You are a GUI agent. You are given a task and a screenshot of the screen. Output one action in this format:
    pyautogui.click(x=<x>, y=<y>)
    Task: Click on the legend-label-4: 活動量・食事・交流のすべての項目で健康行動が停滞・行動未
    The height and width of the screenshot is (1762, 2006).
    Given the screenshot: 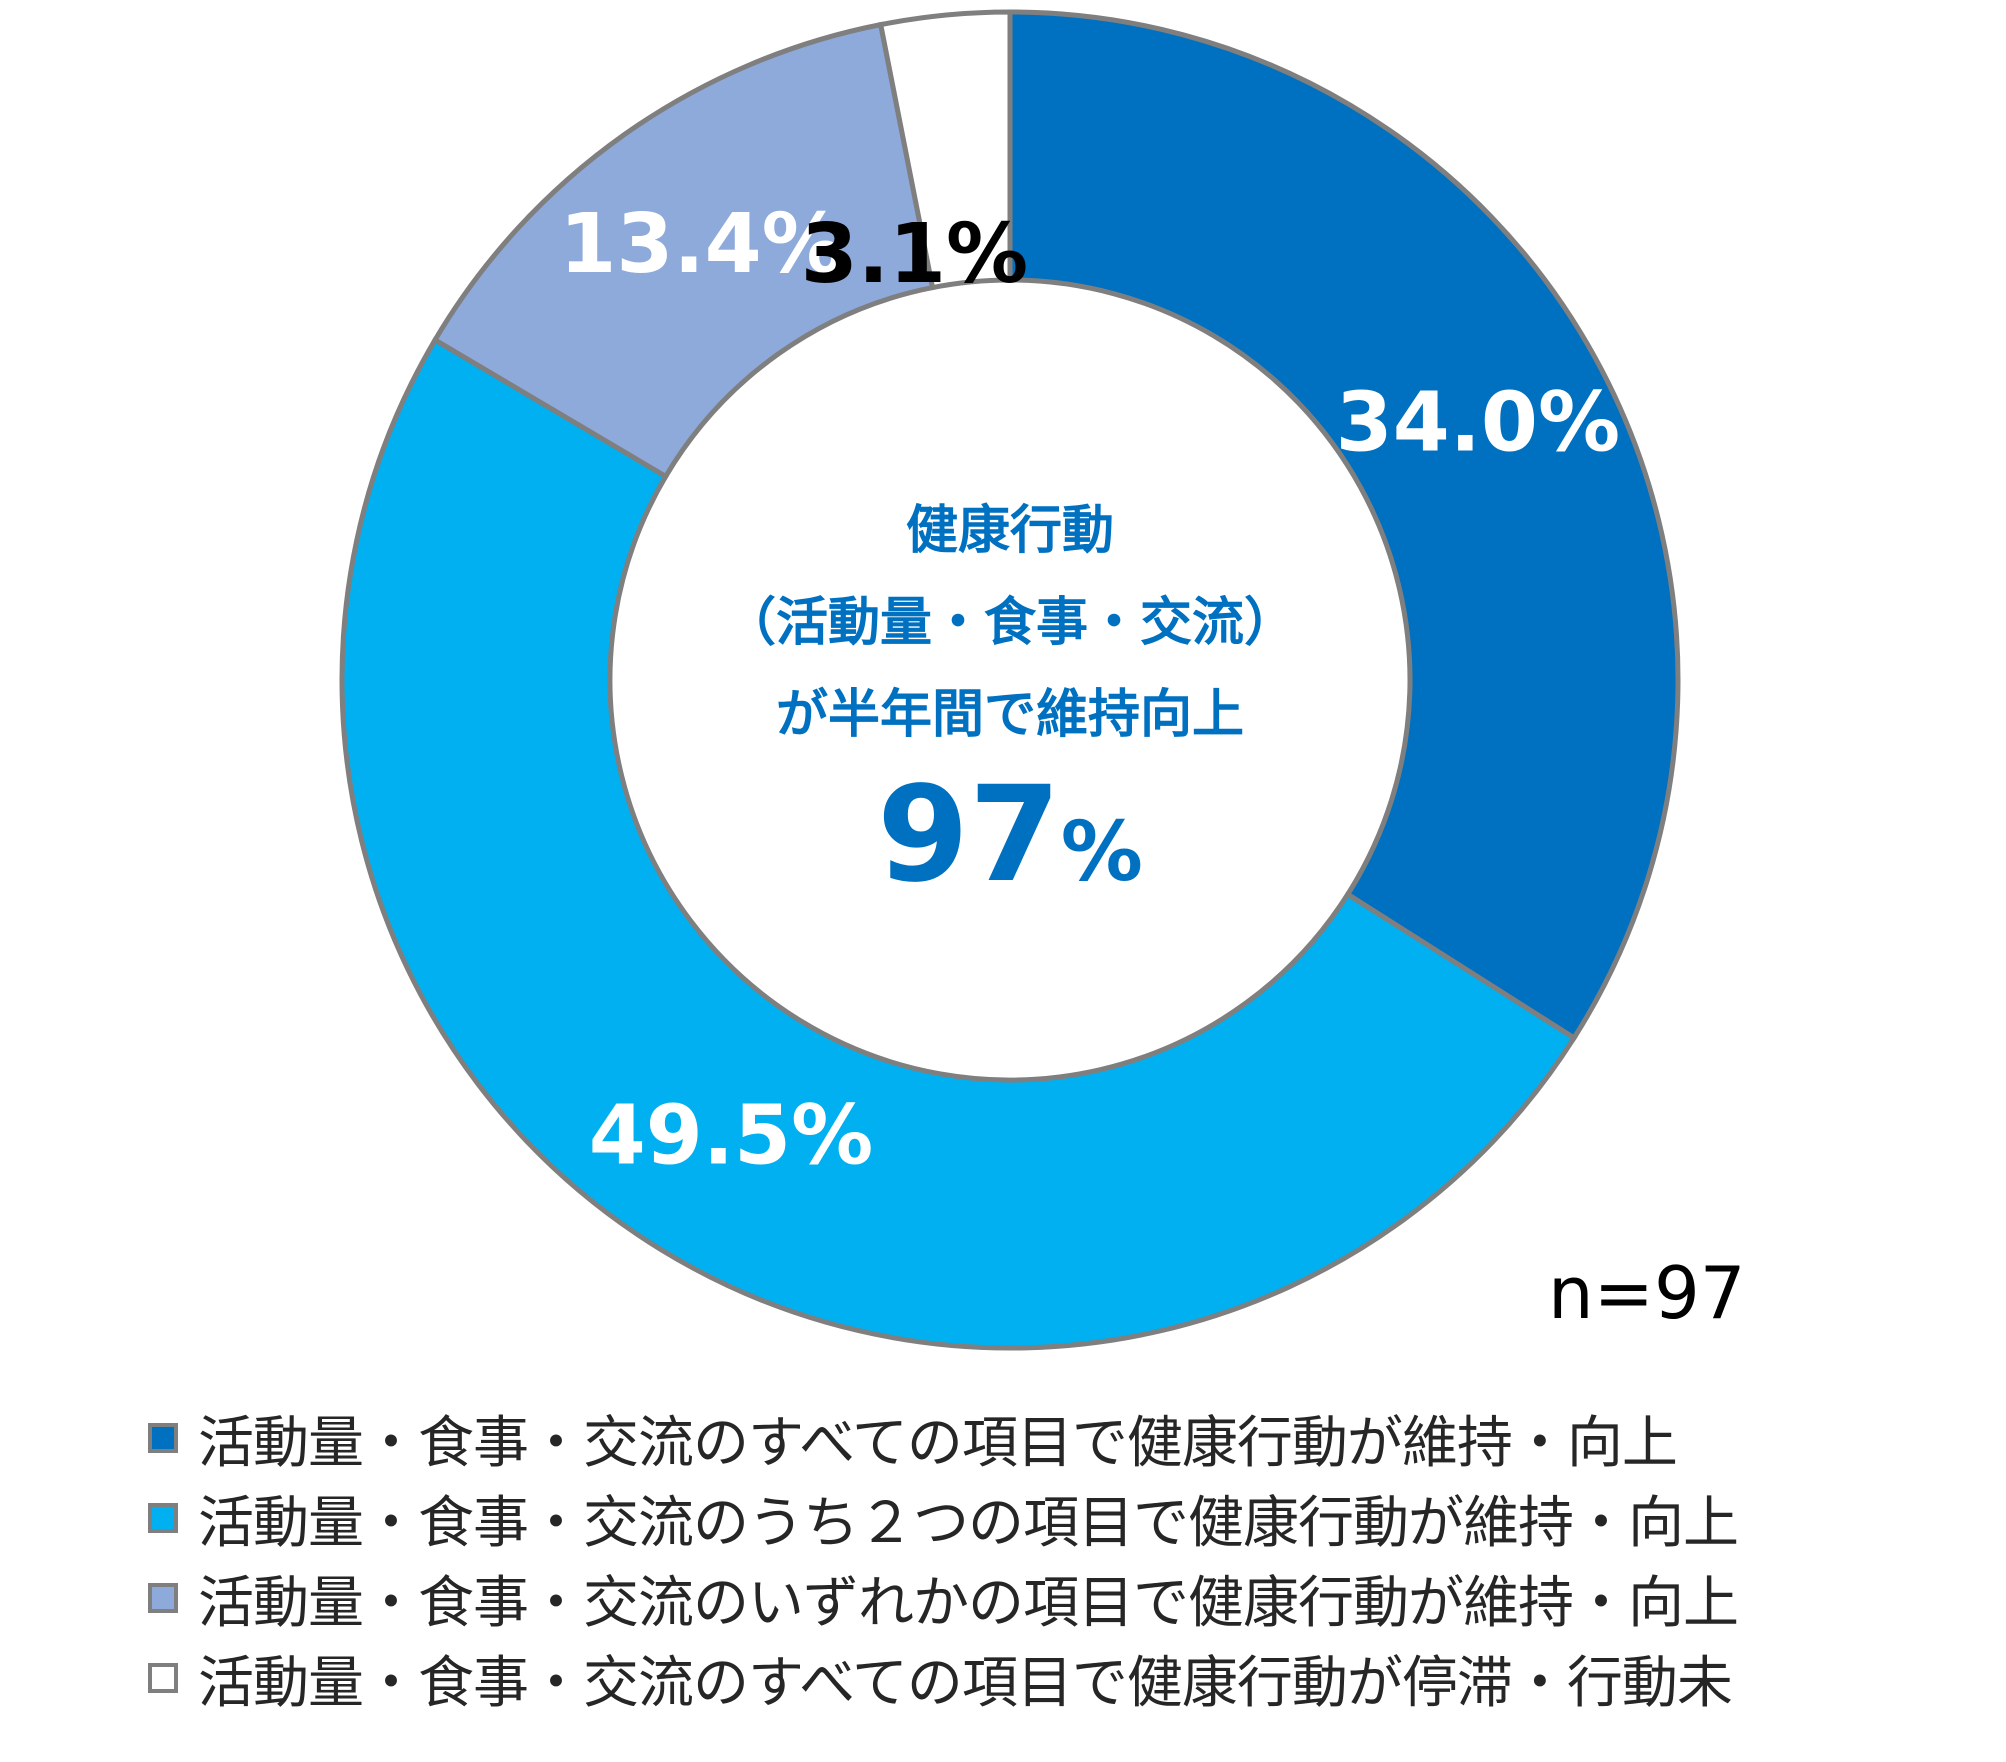 What is the action you would take?
    pyautogui.click(x=965, y=1683)
    